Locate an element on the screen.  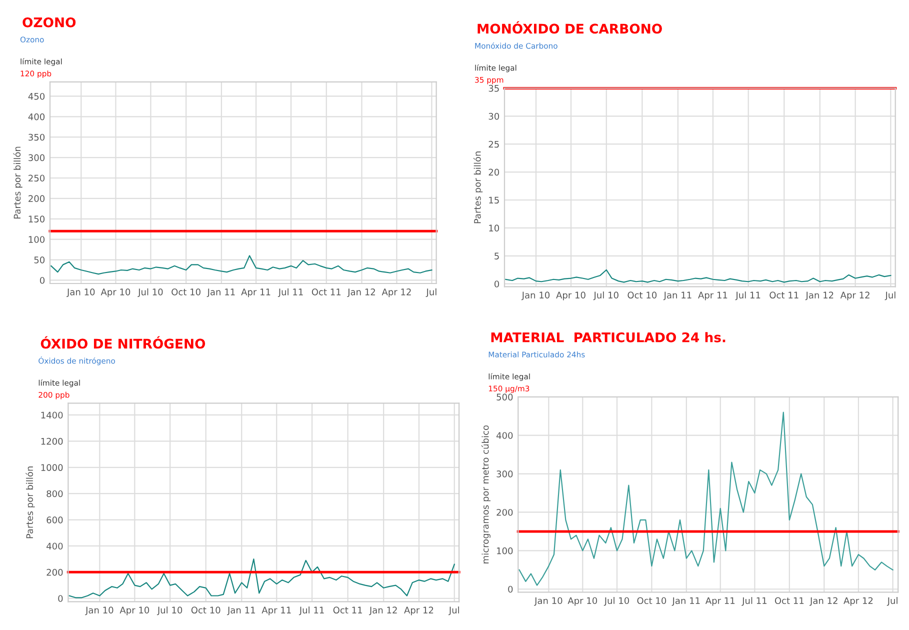
chart-title: OZONO is located at coordinates (49, 22).